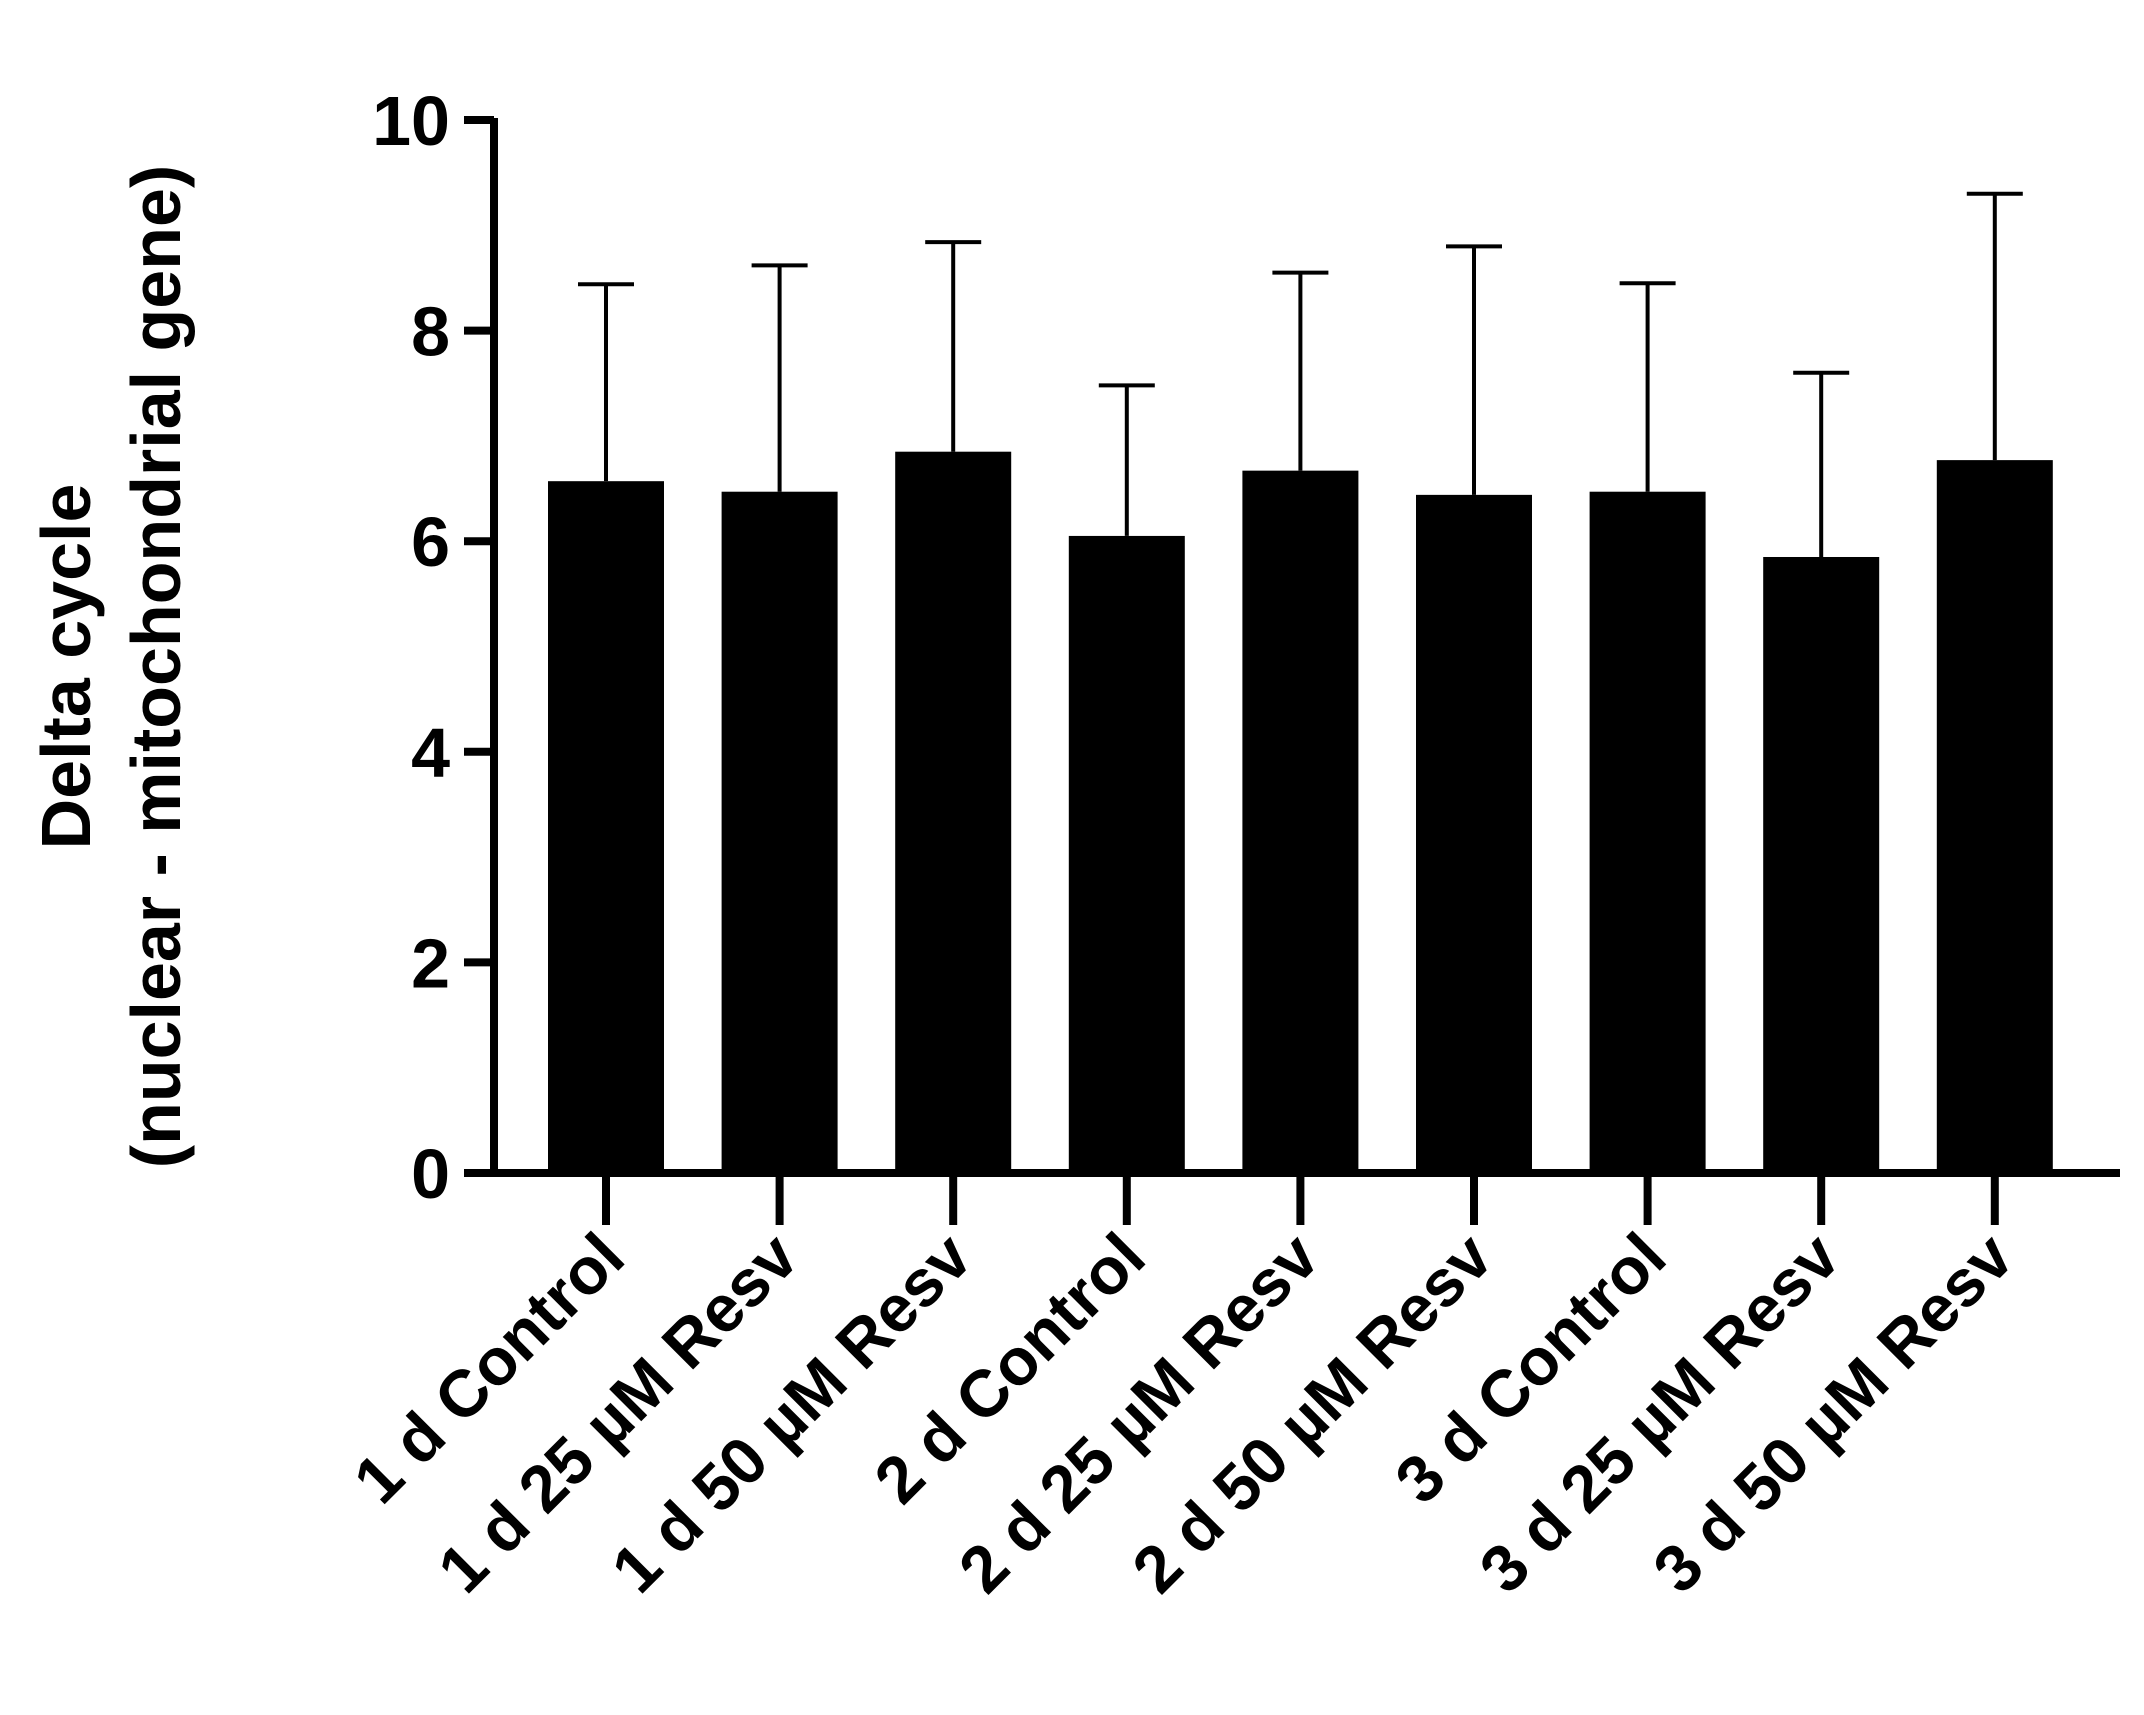  What do you see at coordinates (66, 667) in the screenshot?
I see `y-axis-label-line-1: Delta cycle` at bounding box center [66, 667].